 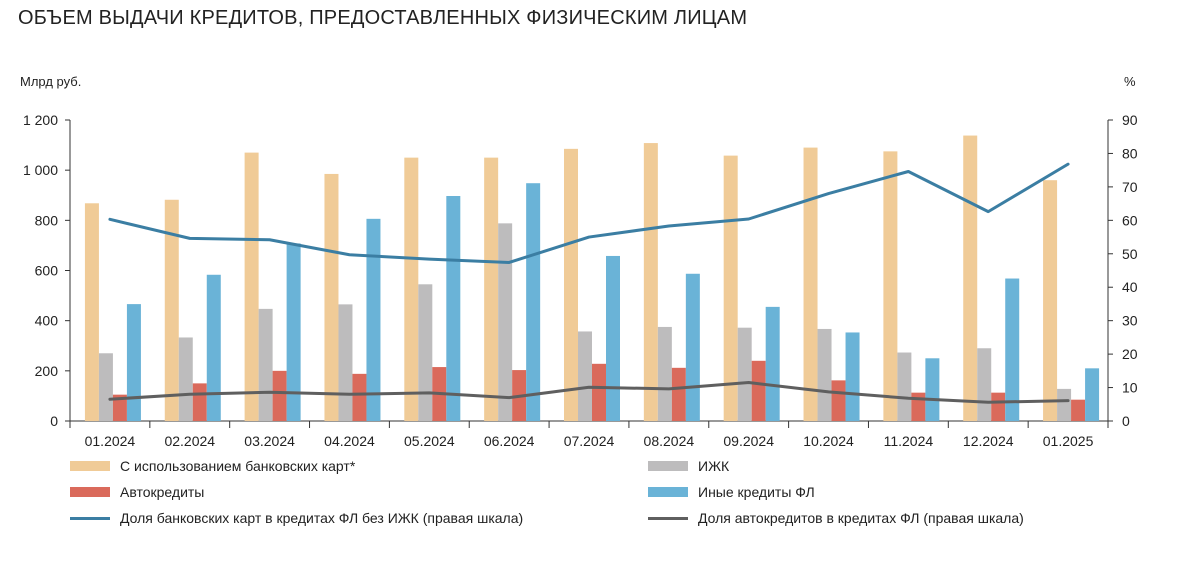 I want to click on x-tick-label: 11.2024, so click(x=909, y=441).